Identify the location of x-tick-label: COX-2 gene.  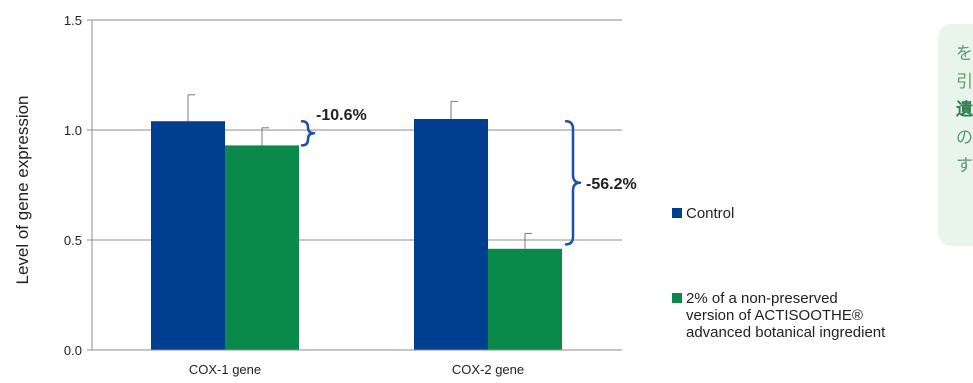
(488, 369).